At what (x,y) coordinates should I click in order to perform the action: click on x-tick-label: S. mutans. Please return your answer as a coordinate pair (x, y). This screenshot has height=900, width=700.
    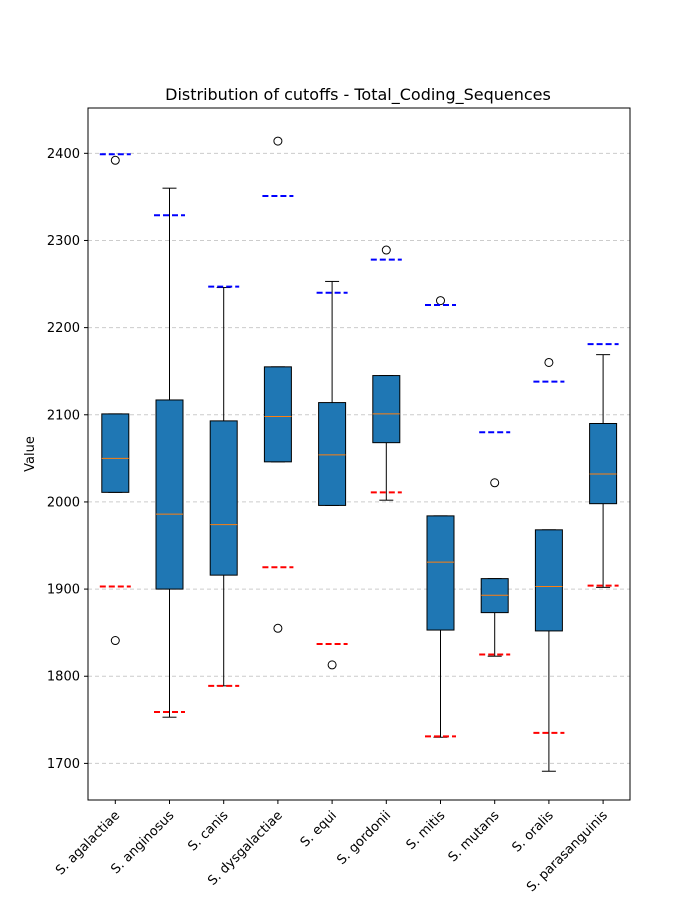
    Looking at the image, I should click on (474, 836).